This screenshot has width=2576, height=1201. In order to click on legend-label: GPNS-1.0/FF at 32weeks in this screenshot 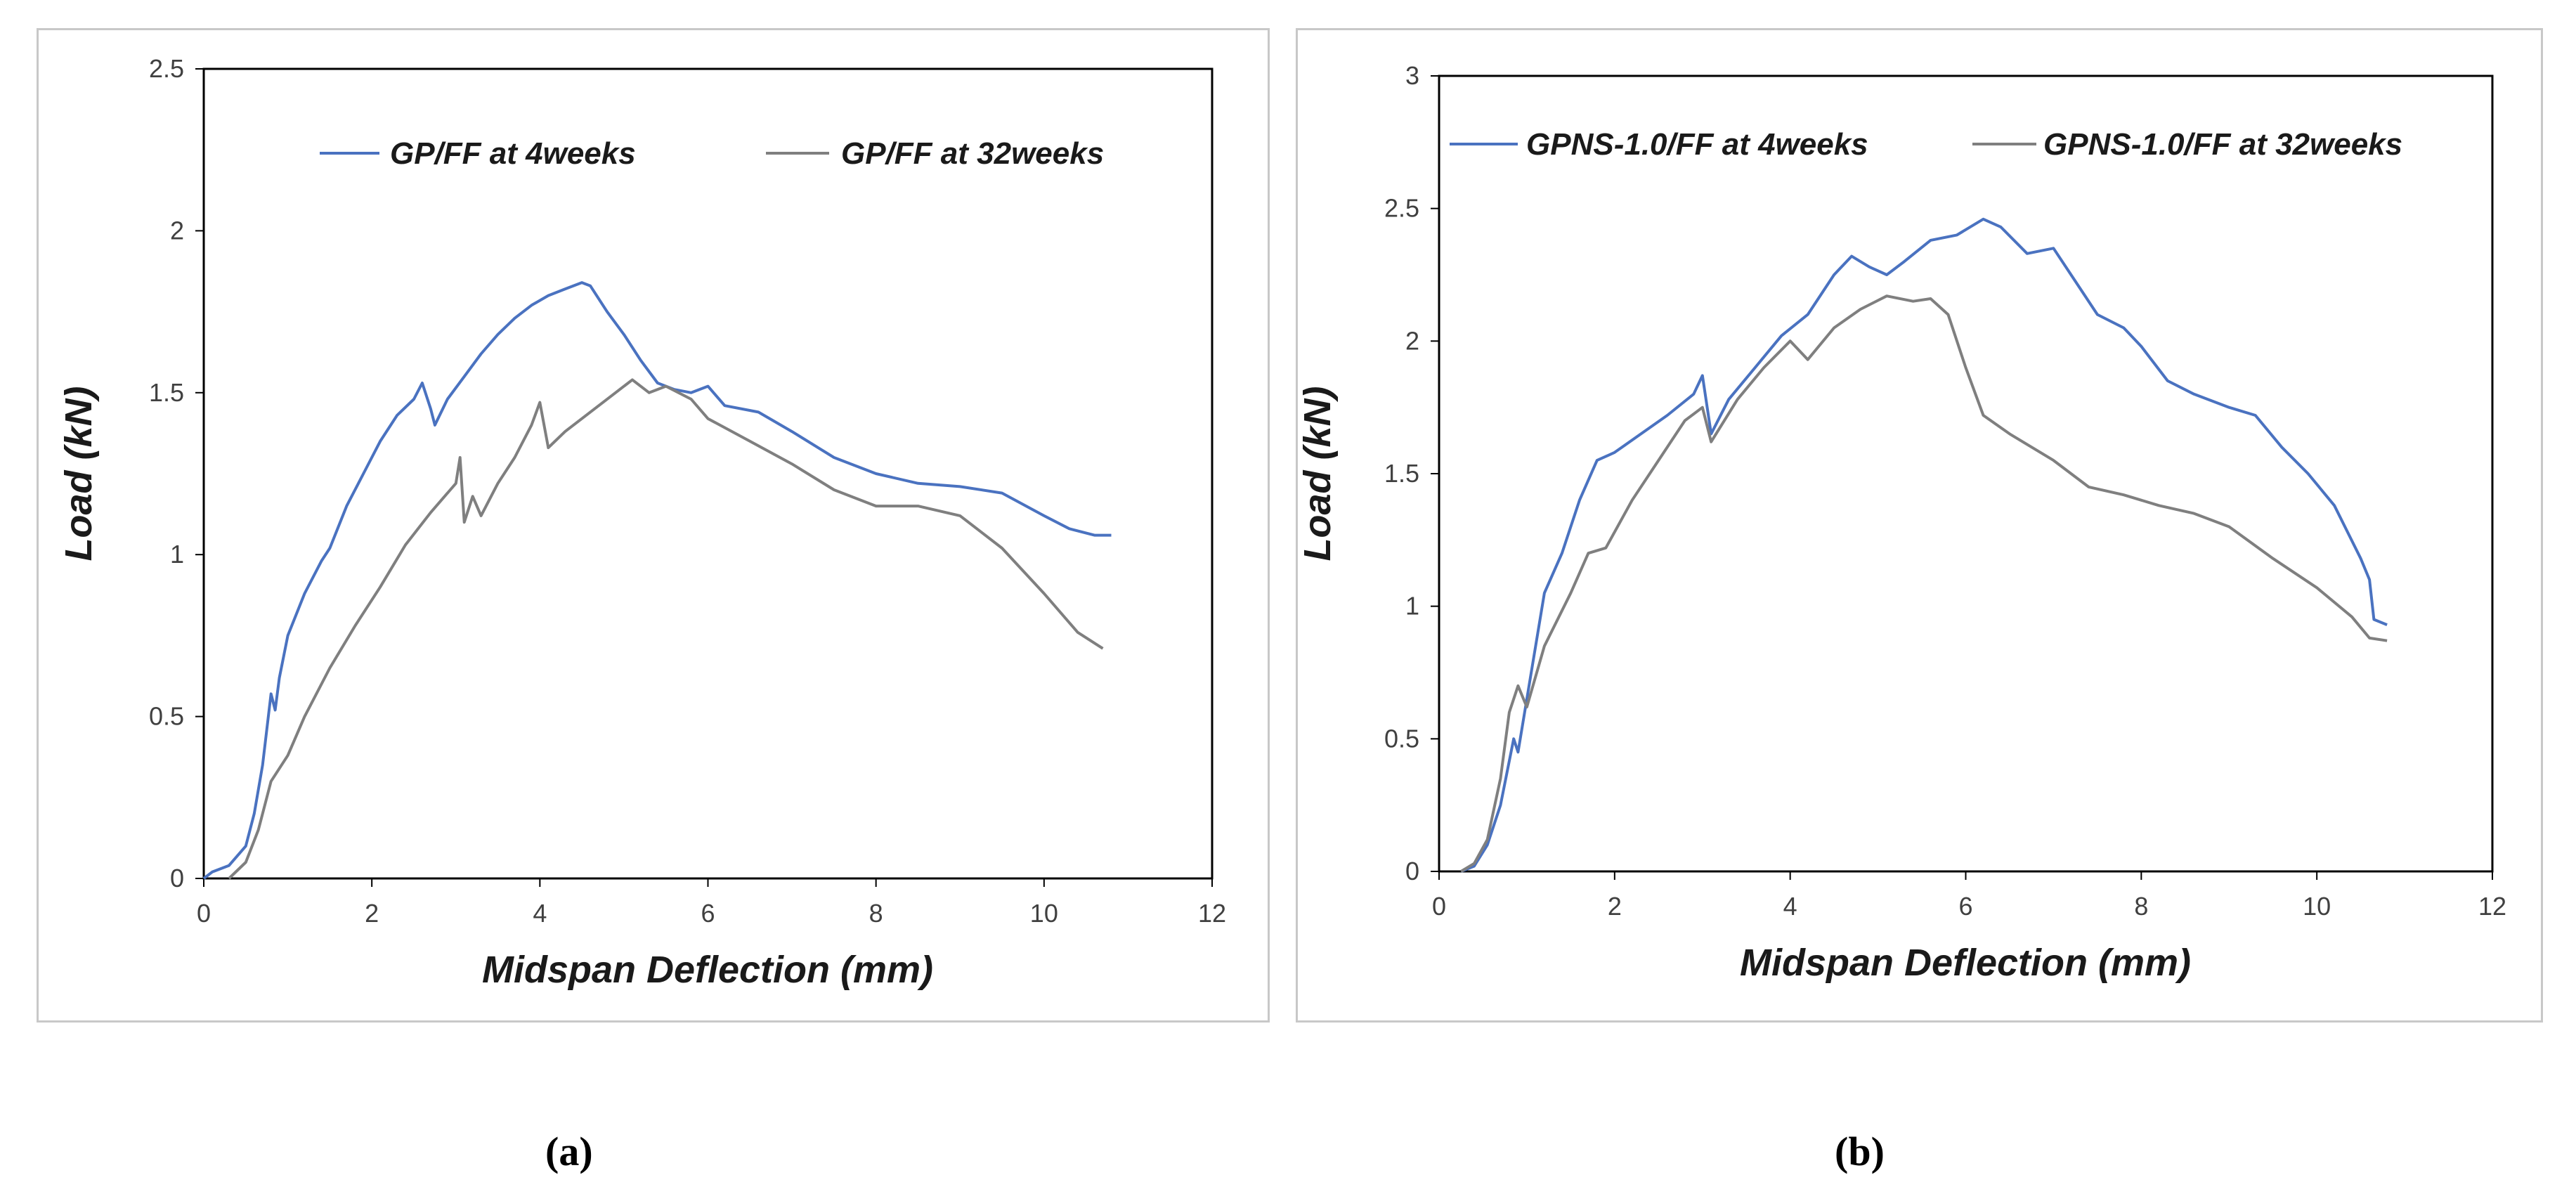, I will do `click(2222, 144)`.